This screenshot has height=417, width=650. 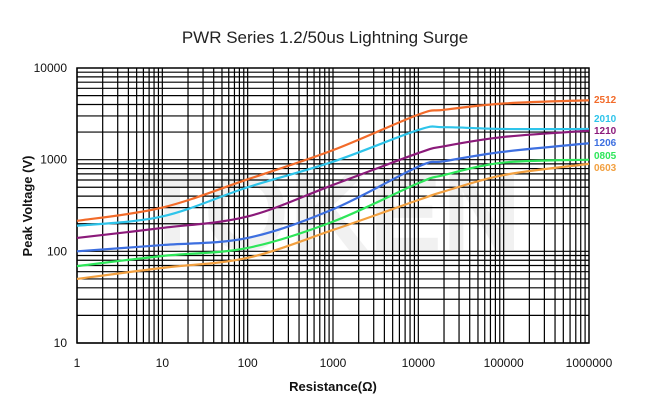 What do you see at coordinates (504, 363) in the screenshot?
I see `x-tick-label: 100000` at bounding box center [504, 363].